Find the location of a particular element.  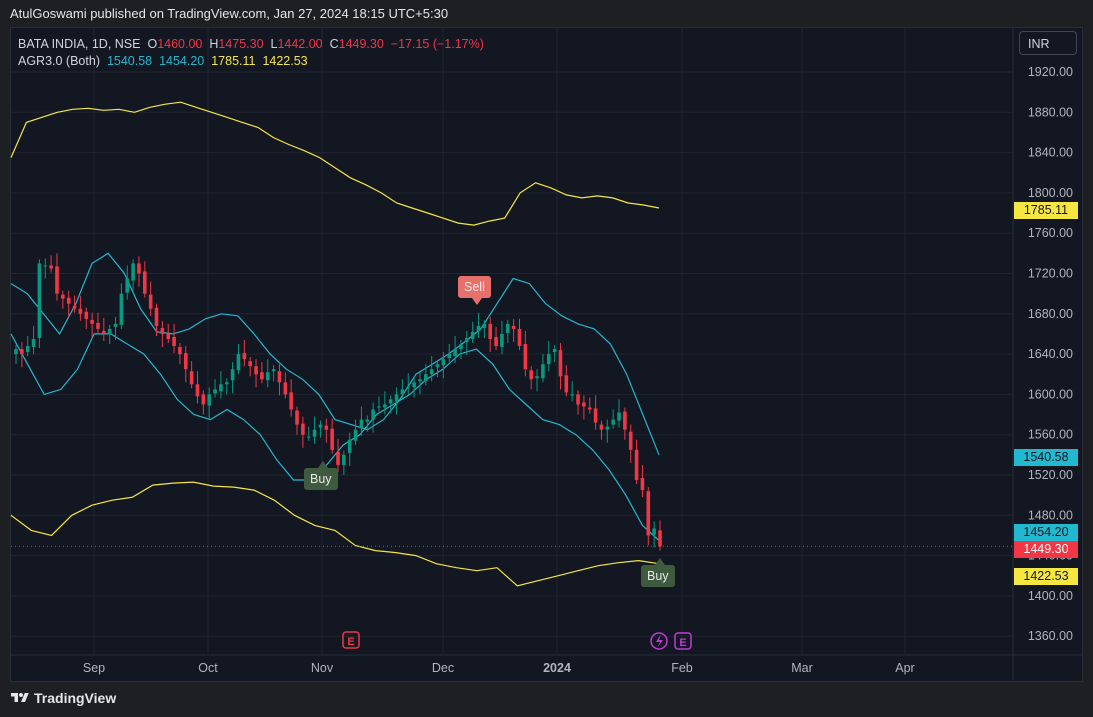

y-tick-label: 1400.00 is located at coordinates (1050, 596).